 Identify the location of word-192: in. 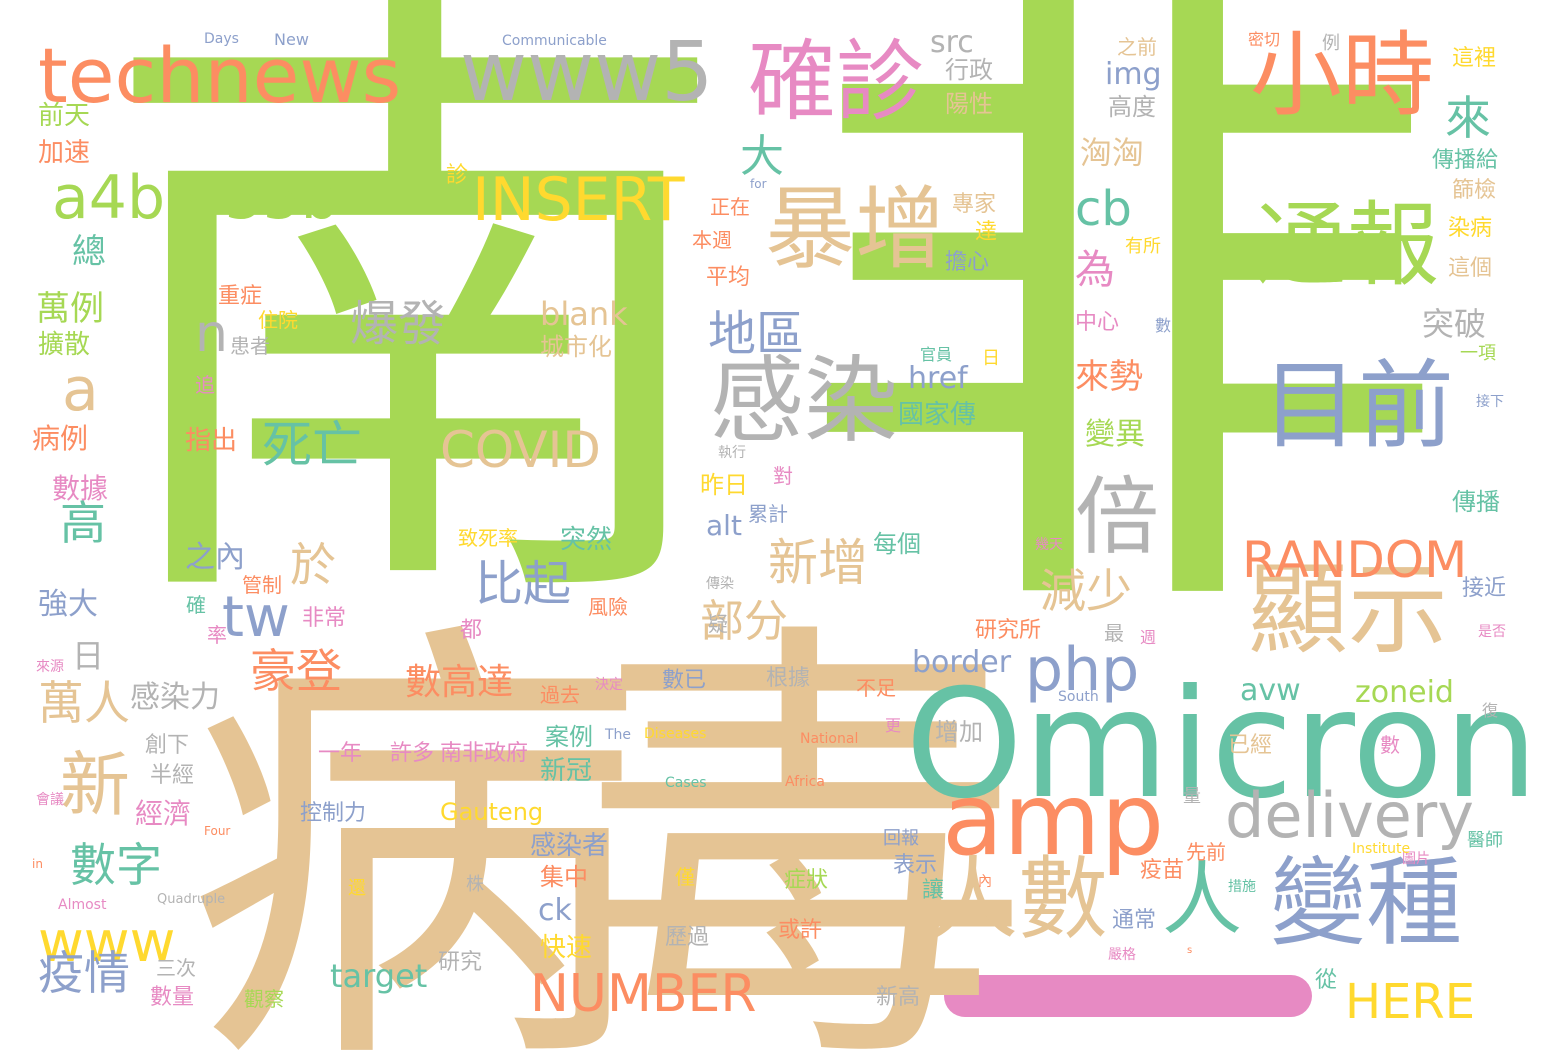
(37, 864).